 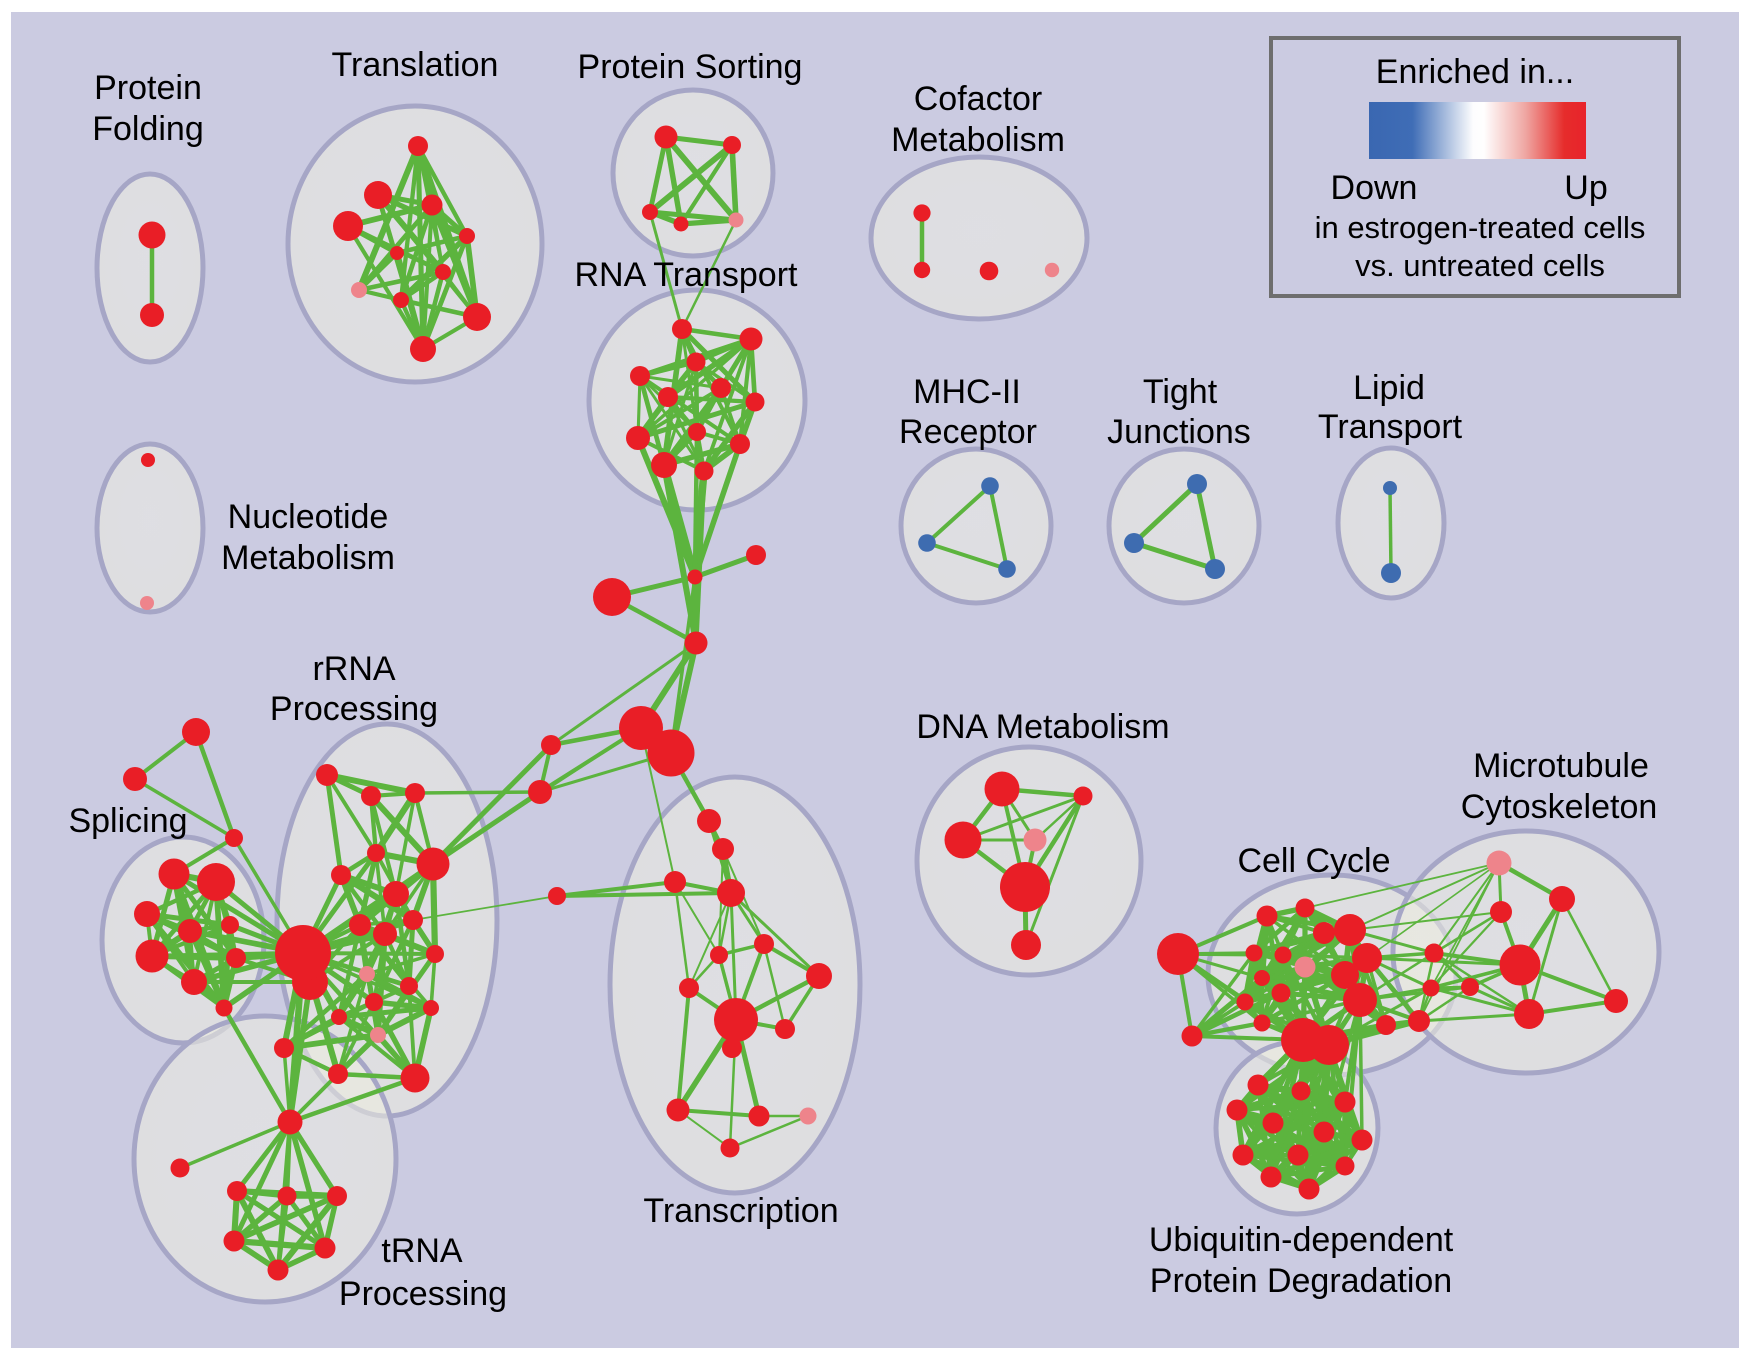 I want to click on svg-text: Cell Cycle, so click(x=1313, y=861).